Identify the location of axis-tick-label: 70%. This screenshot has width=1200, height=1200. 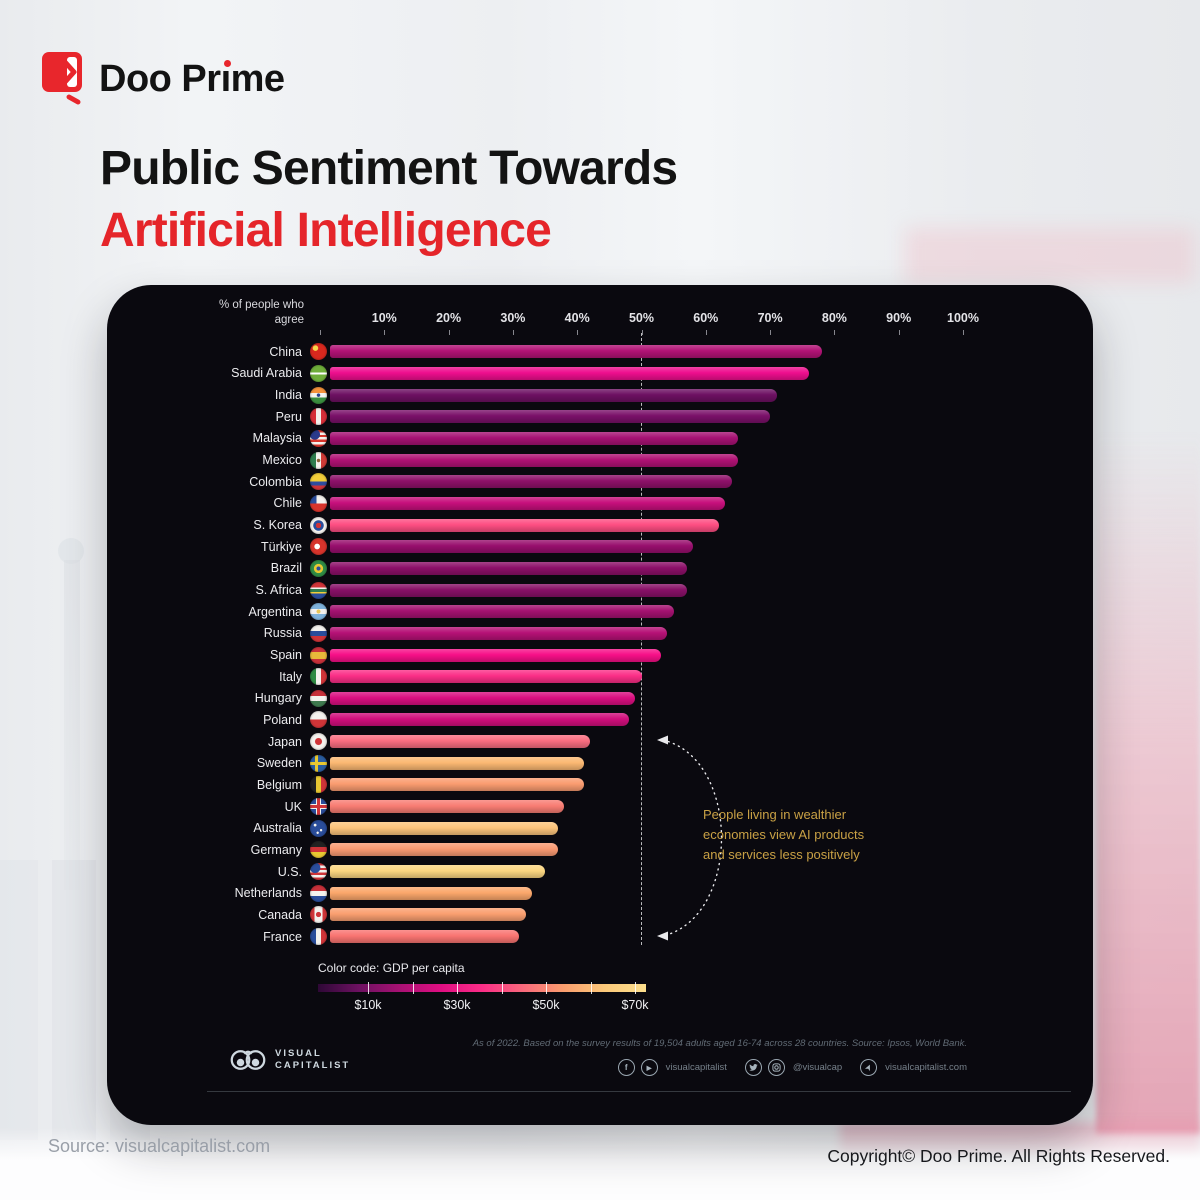
(770, 318).